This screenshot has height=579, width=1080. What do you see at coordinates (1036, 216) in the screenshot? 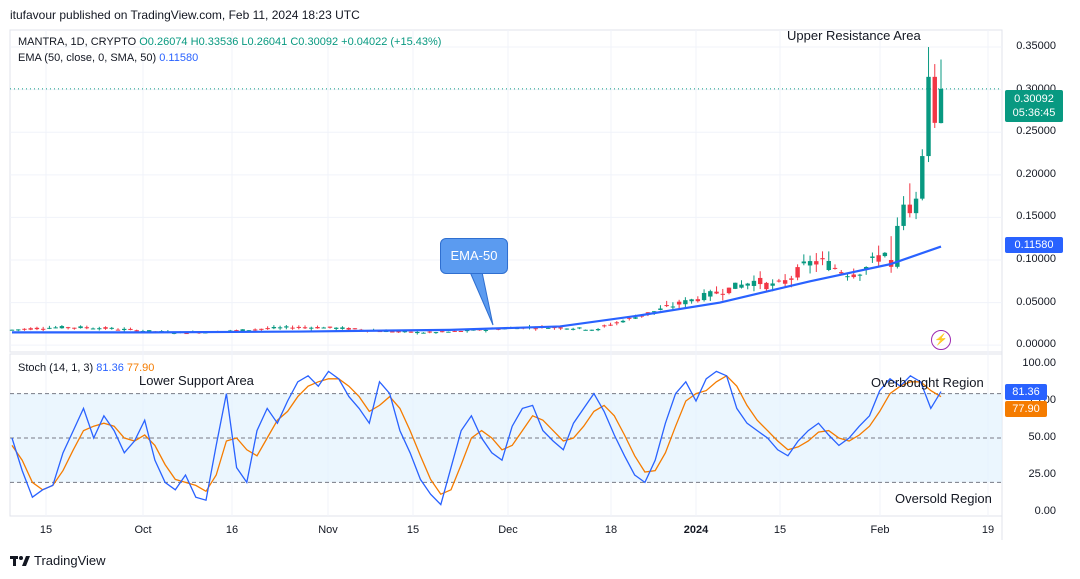
I see `price-tick-label: 0.15000` at bounding box center [1036, 216].